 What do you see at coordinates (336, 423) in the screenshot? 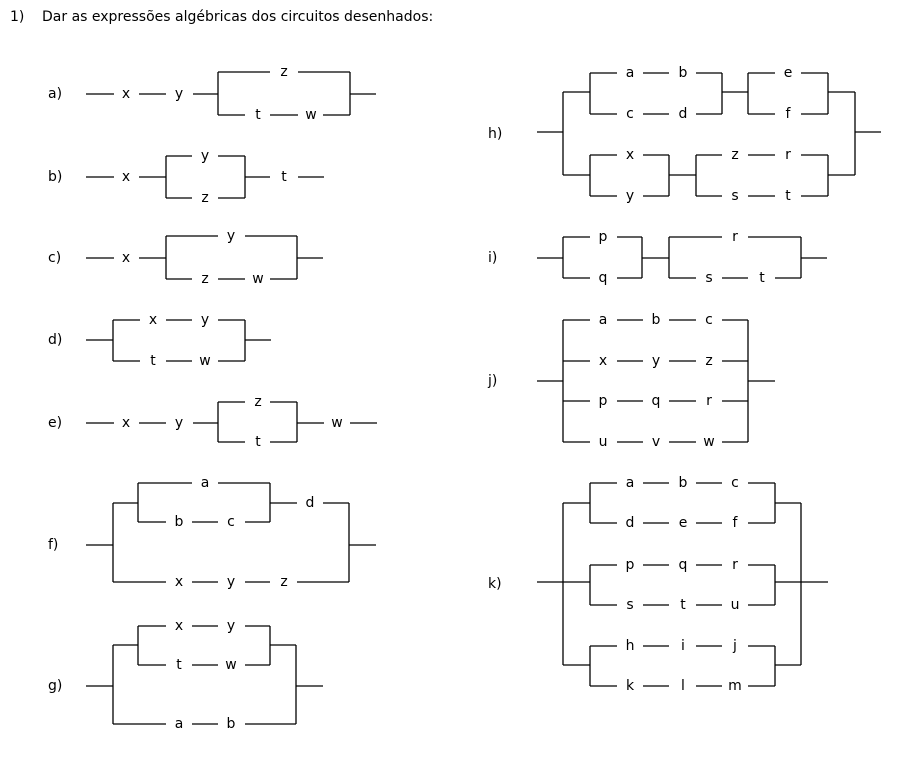
I see `circuit-e-var-w: w` at bounding box center [336, 423].